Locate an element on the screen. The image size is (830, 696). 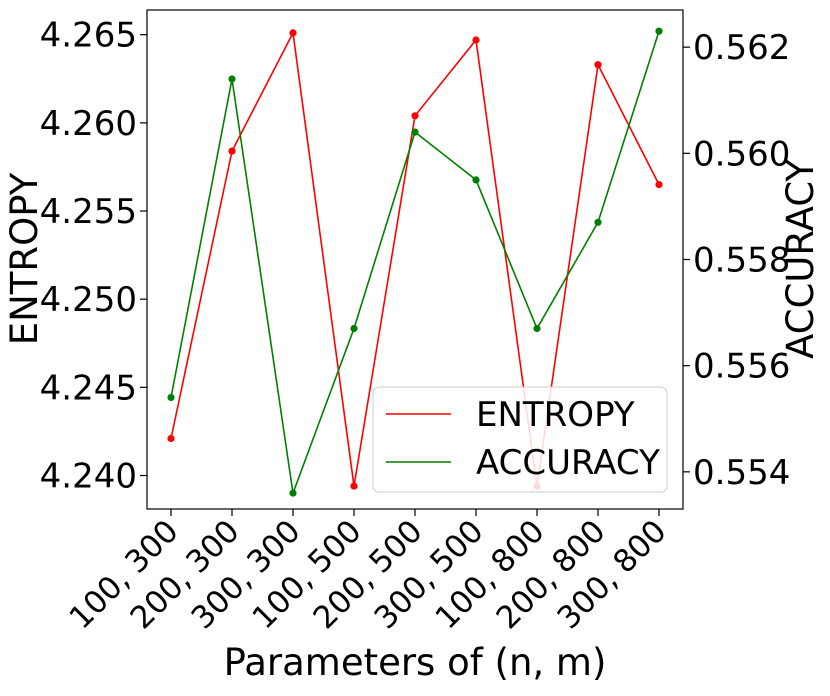
legend: ENTROPY ACCURACY is located at coordinates (520, 439).